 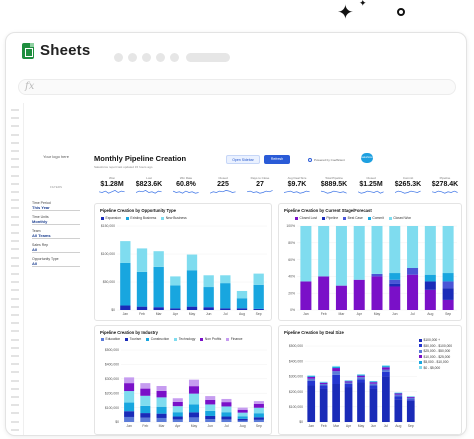 I want to click on chart-legend: Expansion Existing Business New Business, so click(x=186, y=218).